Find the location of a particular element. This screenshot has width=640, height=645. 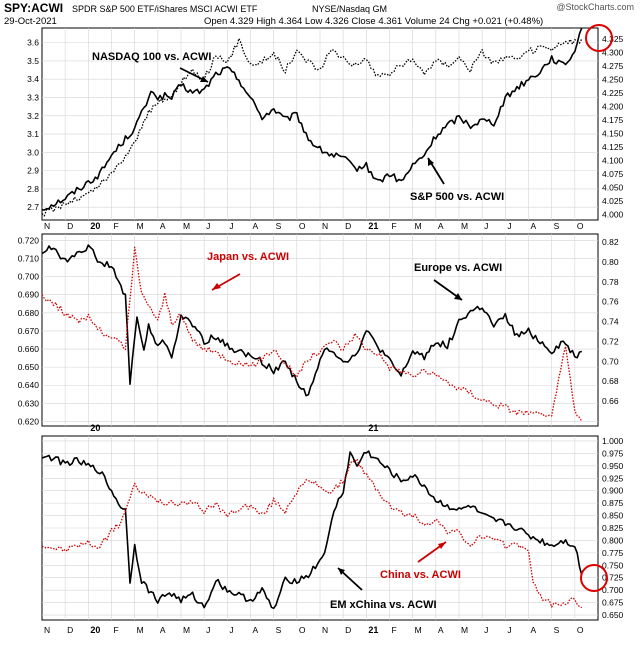

left-tick-label: 0.660 is located at coordinates (29, 349).